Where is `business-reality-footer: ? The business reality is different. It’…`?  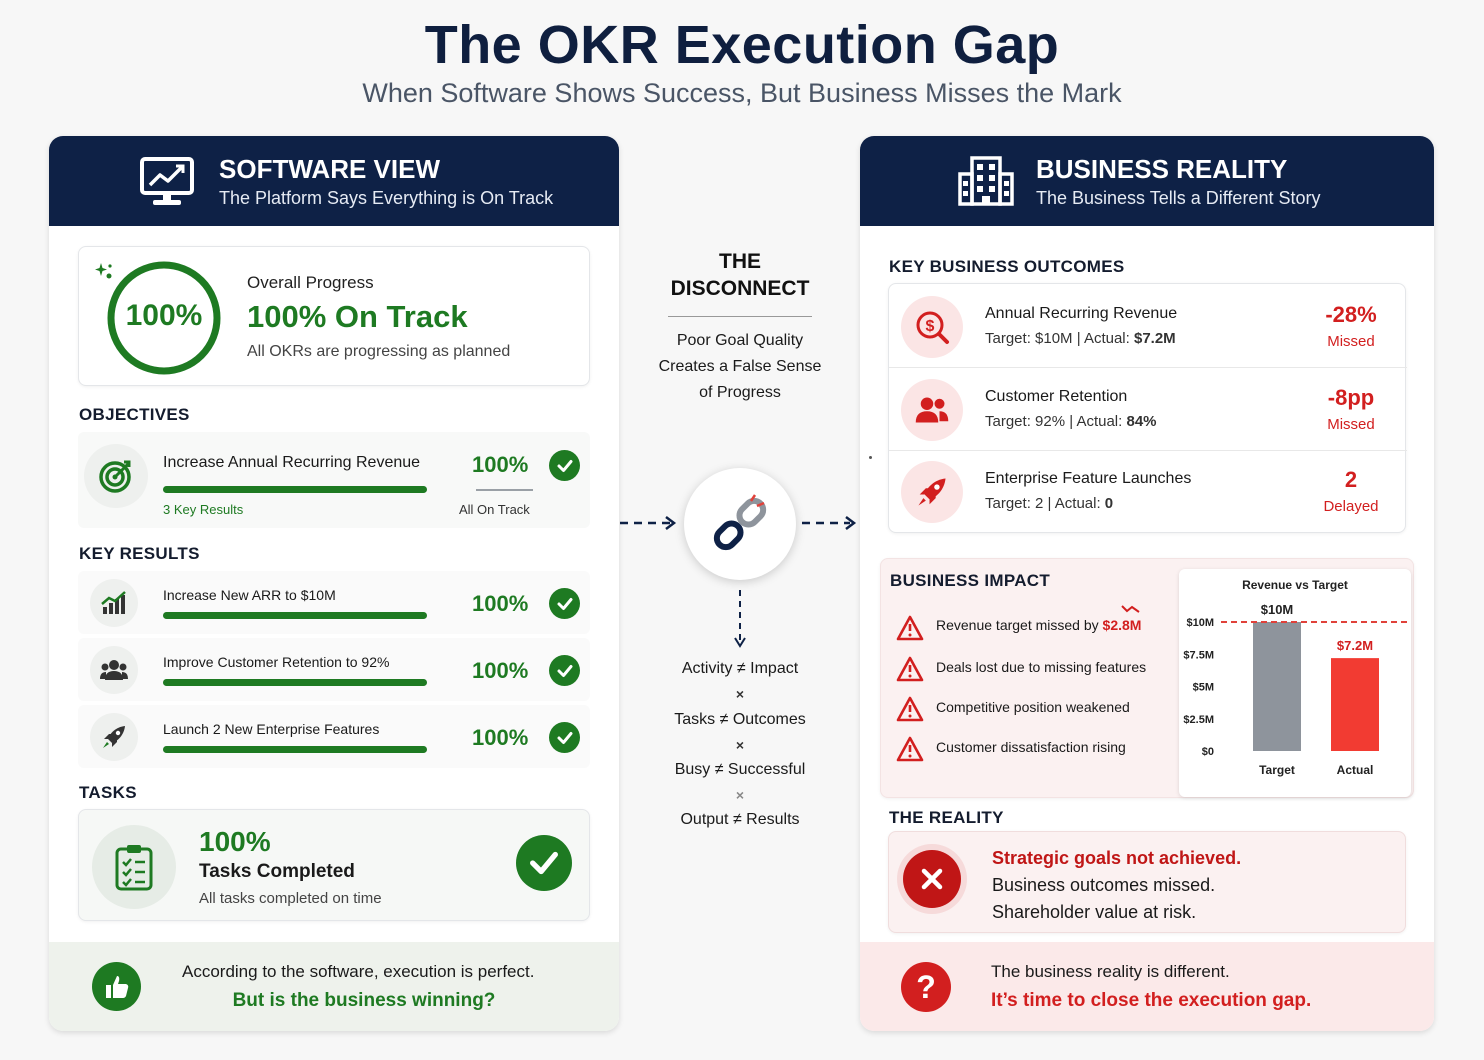 business-reality-footer: ? The business reality is different. It’… is located at coordinates (1147, 986).